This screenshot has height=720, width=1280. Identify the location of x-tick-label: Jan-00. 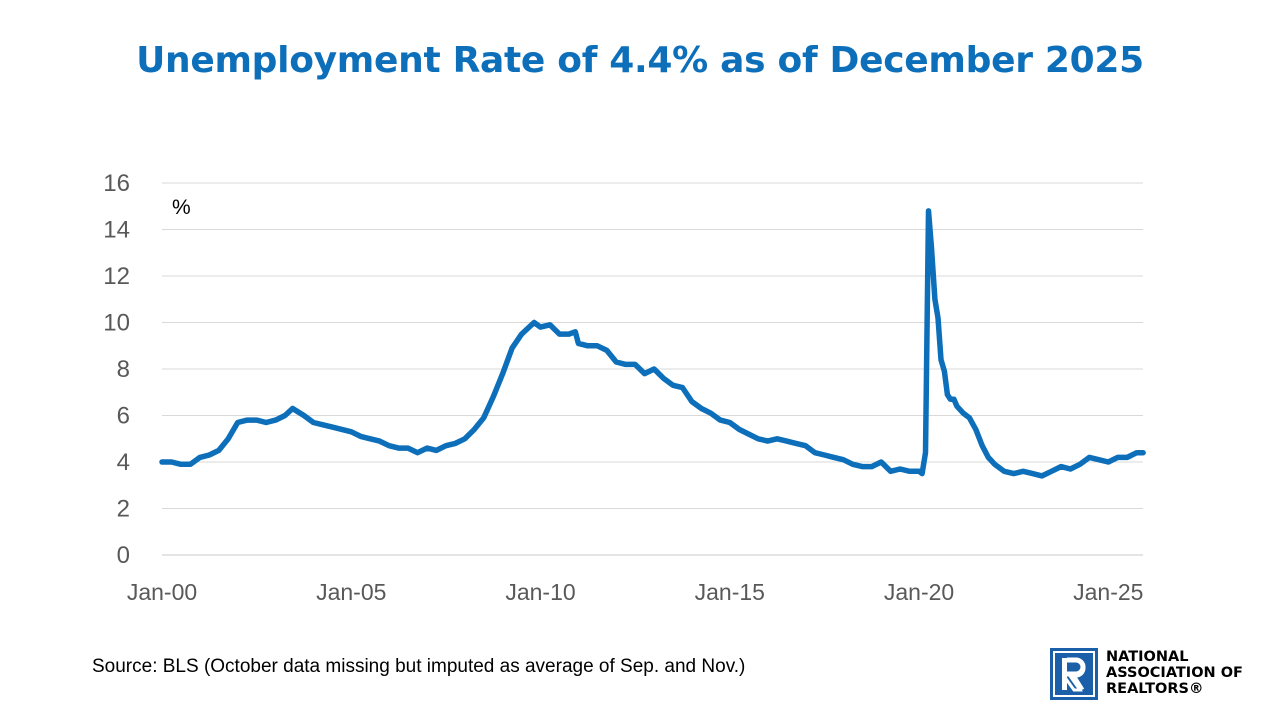
(162, 592).